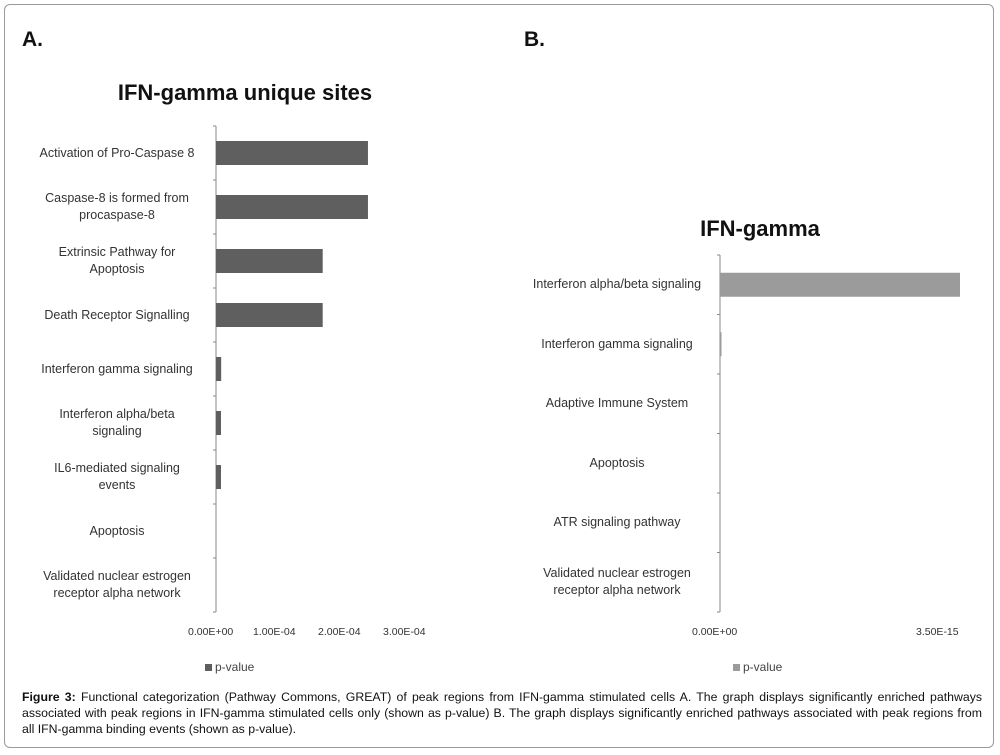  What do you see at coordinates (274, 632) in the screenshot?
I see `chart-a-x-tick-label: 1.00E-04` at bounding box center [274, 632].